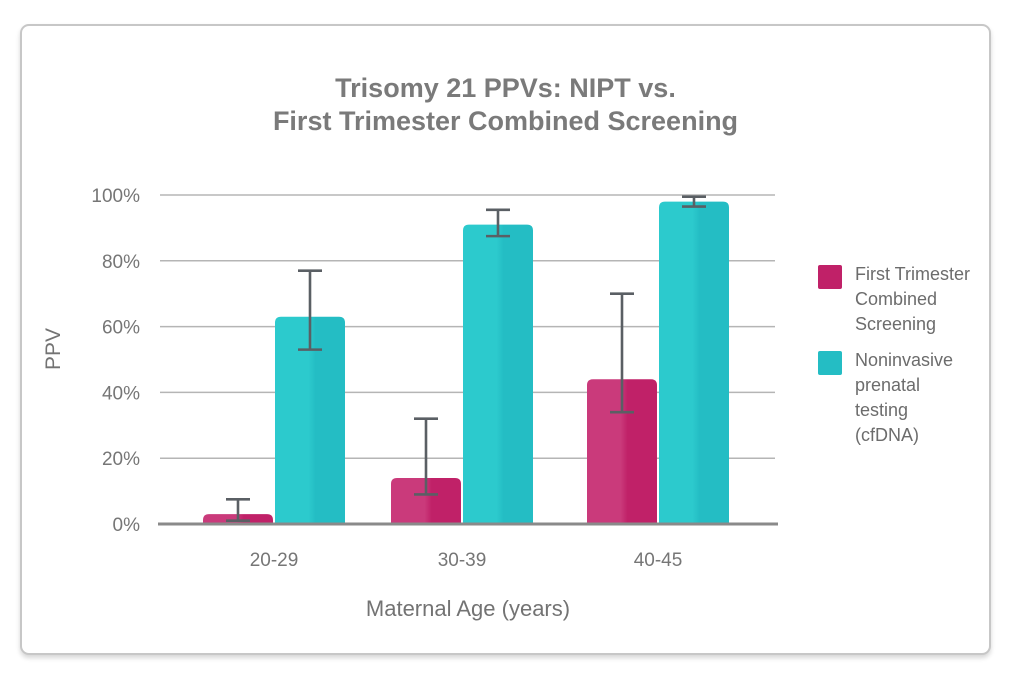  I want to click on x-tick-label: 30-39, so click(462, 560).